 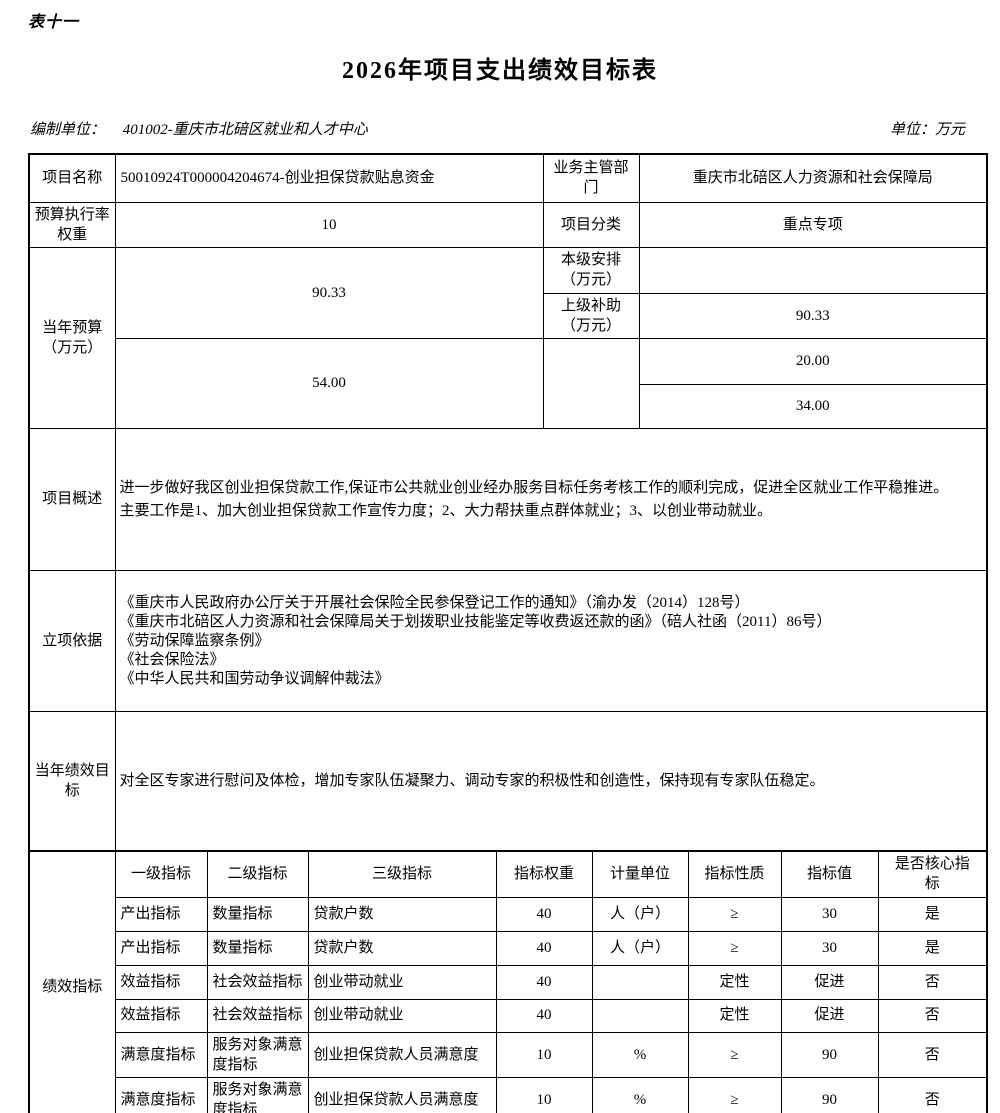 What do you see at coordinates (927, 130) in the screenshot?
I see `unit-label: 单位：万元` at bounding box center [927, 130].